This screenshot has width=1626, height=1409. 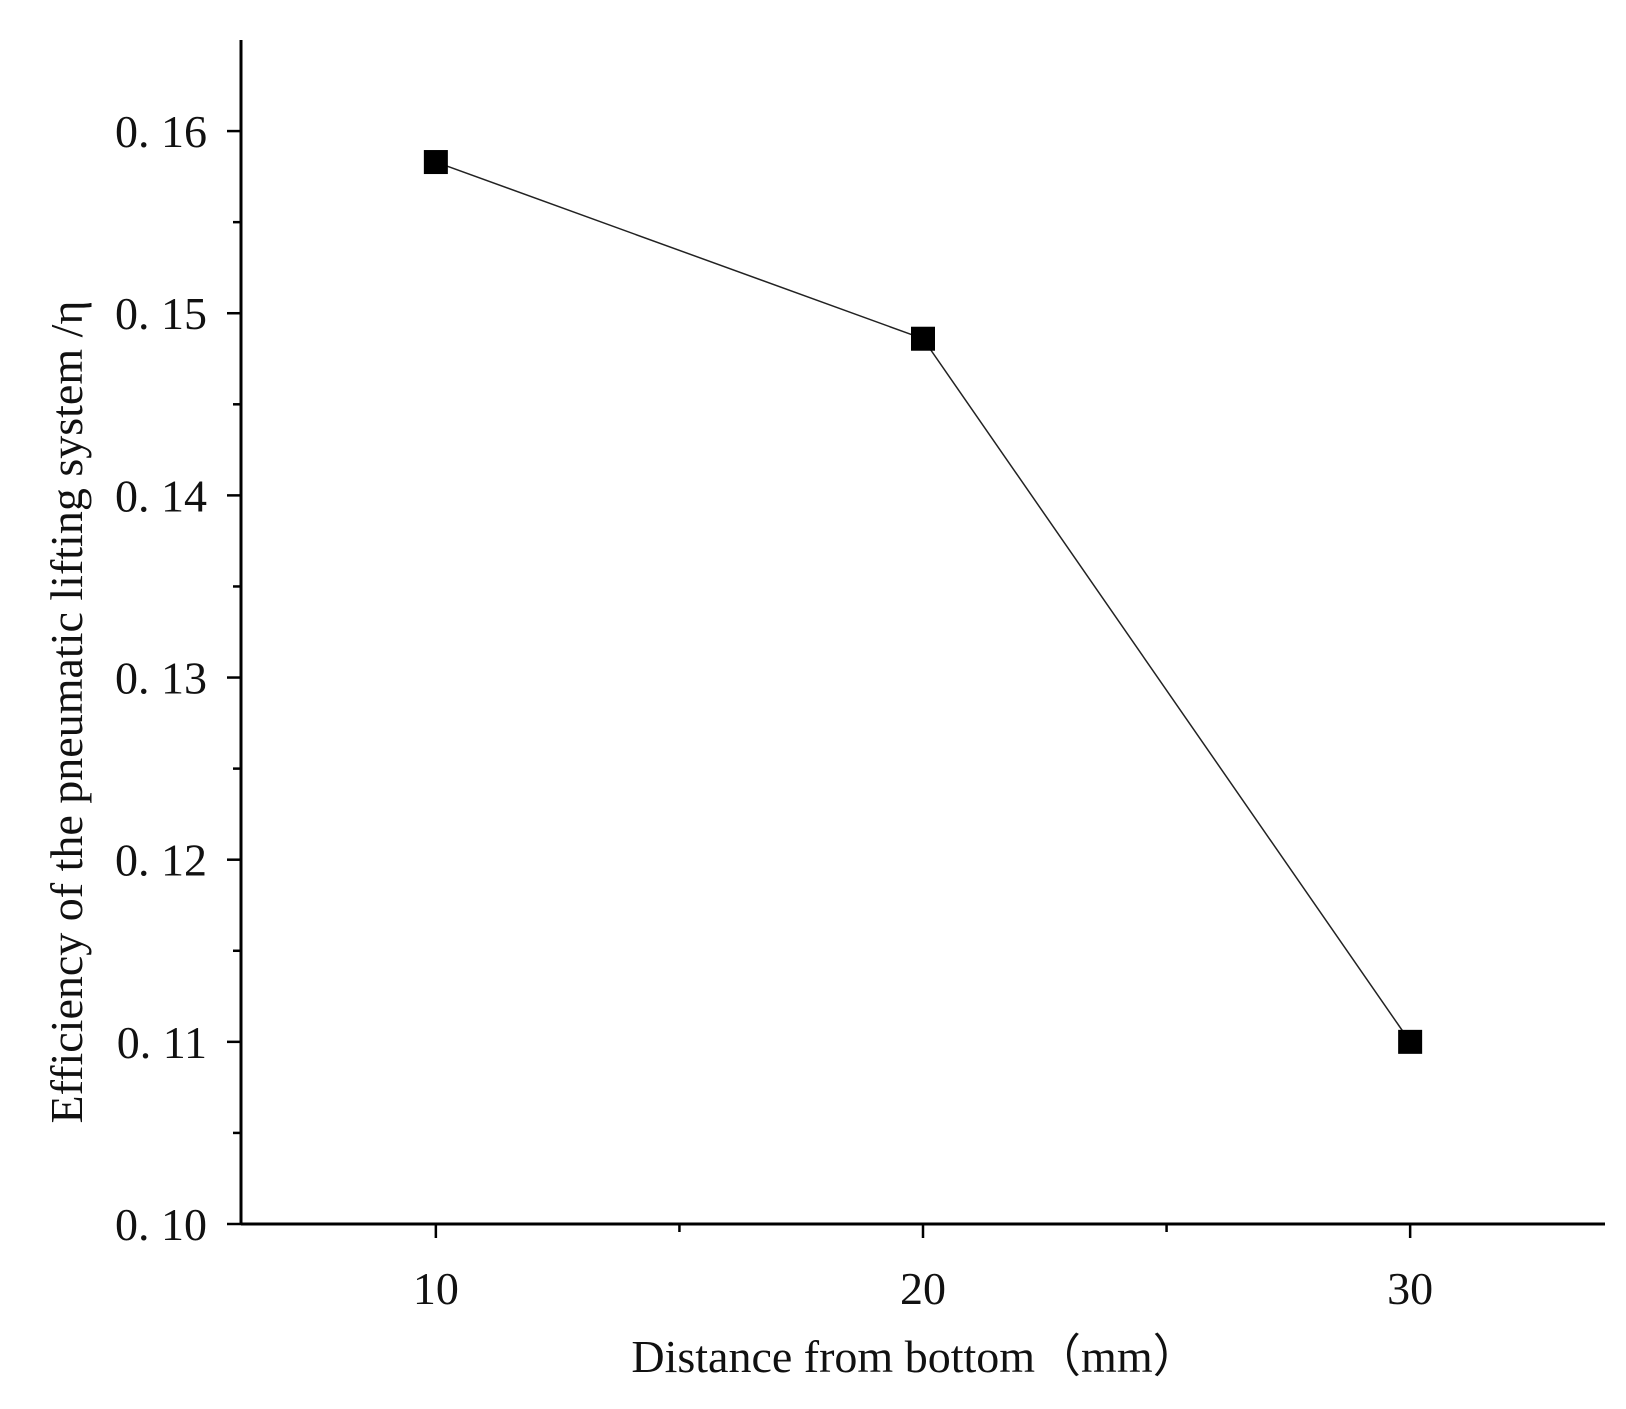 I want to click on x-axis-ticks: 10 20 30, so click(x=923, y=1269).